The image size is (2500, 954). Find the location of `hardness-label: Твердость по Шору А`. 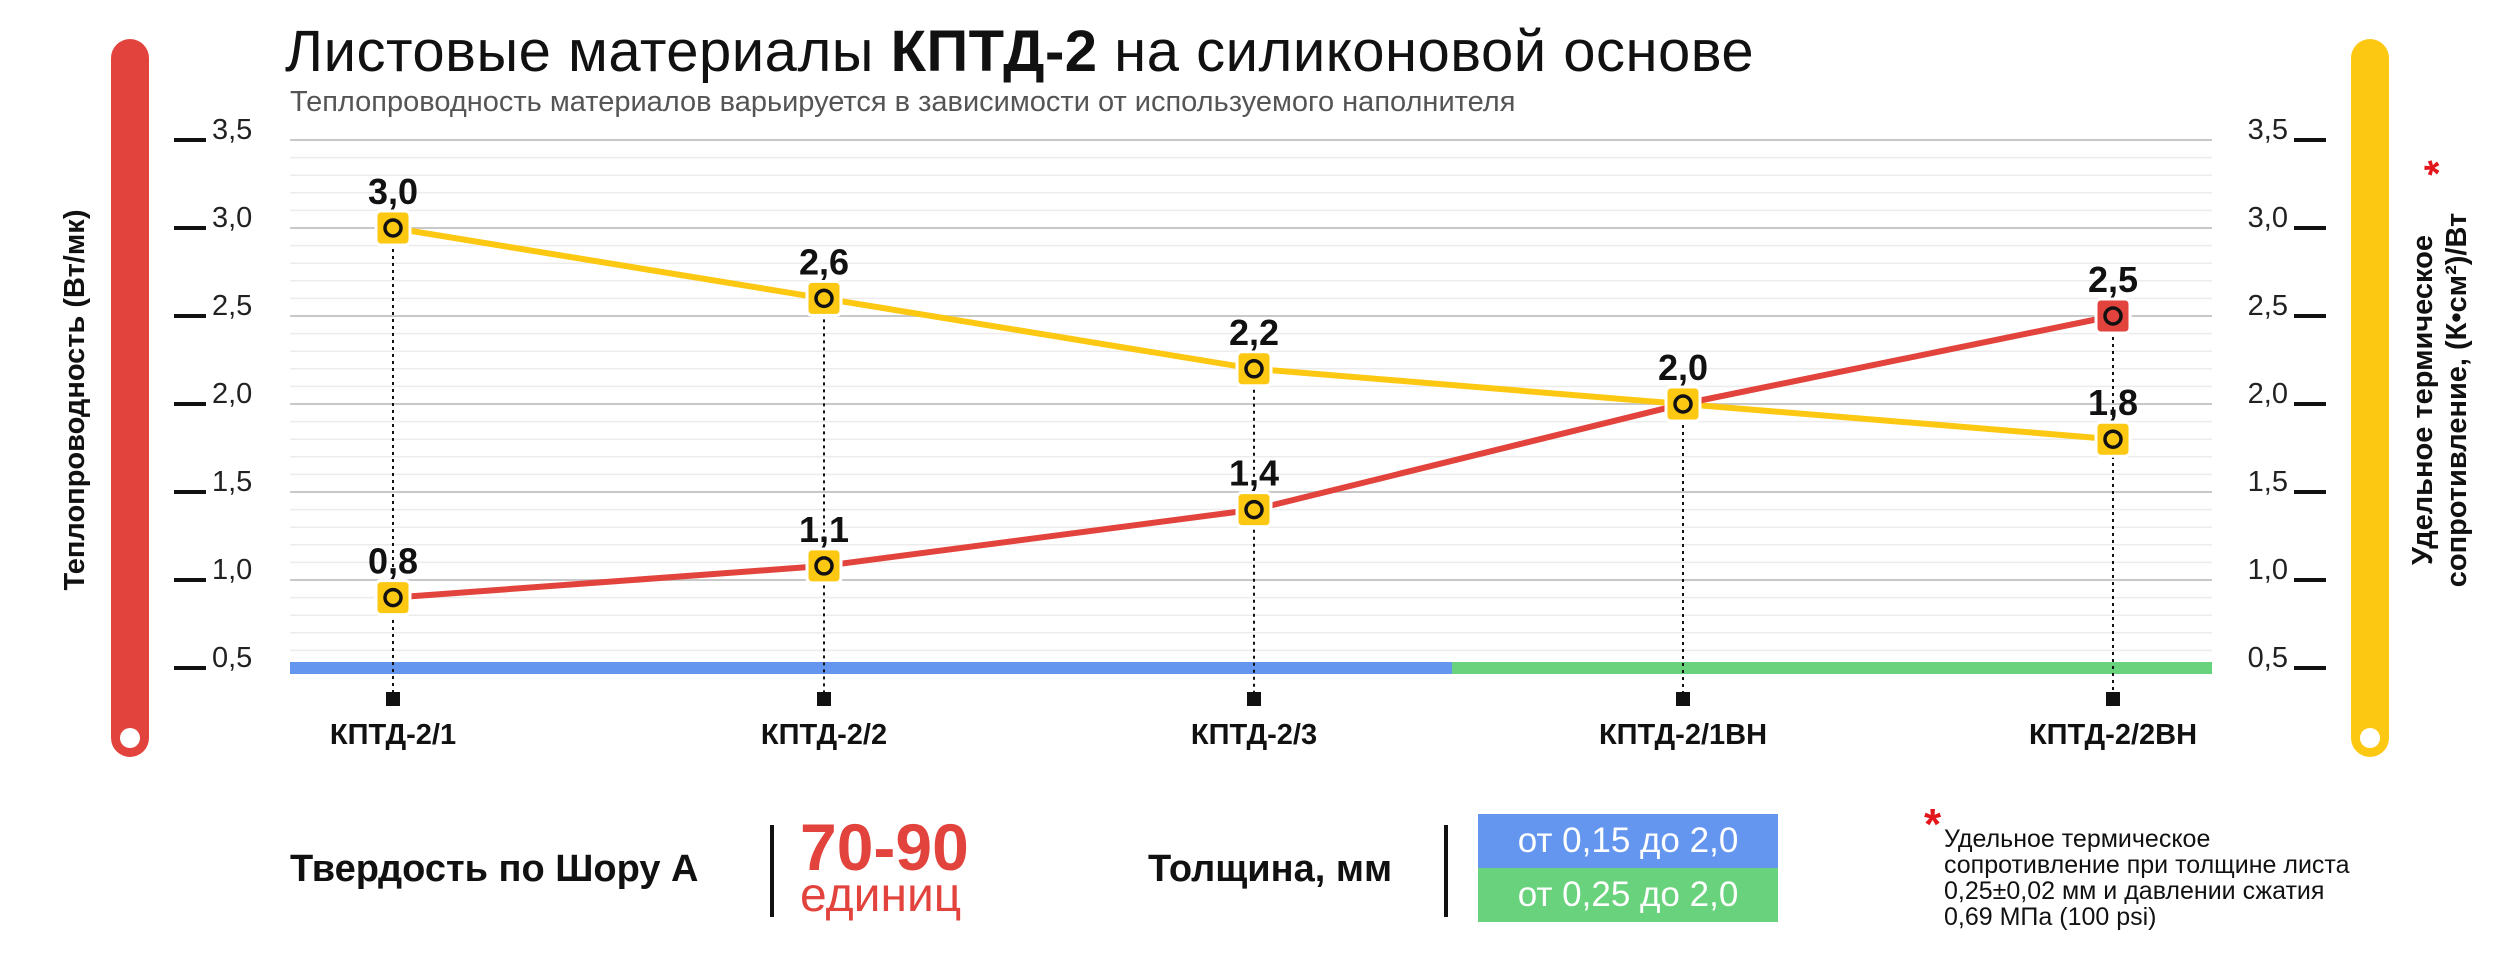

hardness-label: Твердость по Шору А is located at coordinates (494, 869).